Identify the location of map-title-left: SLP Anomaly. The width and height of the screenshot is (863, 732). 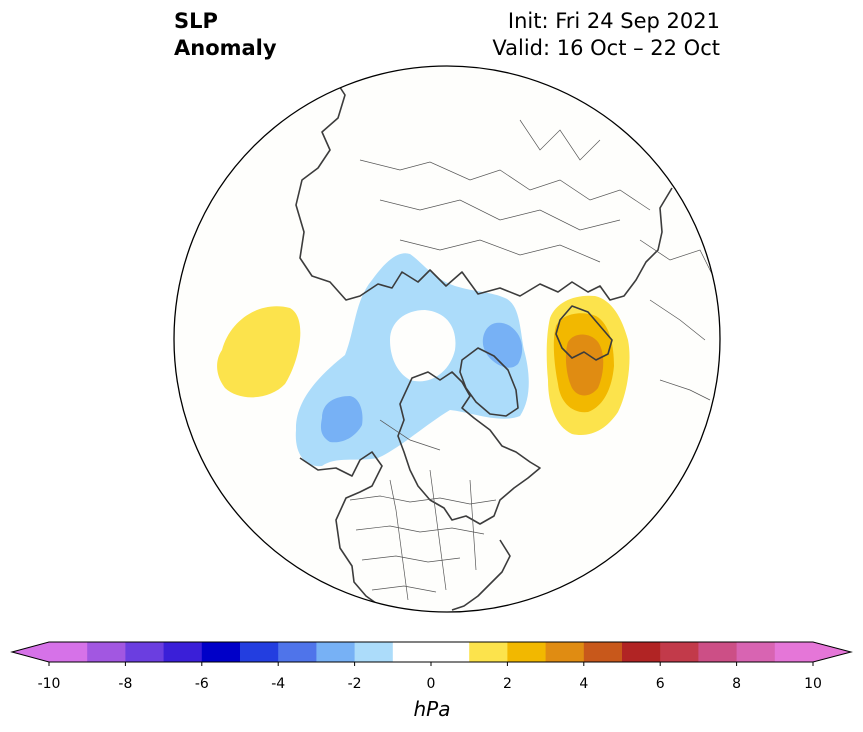
(225, 35).